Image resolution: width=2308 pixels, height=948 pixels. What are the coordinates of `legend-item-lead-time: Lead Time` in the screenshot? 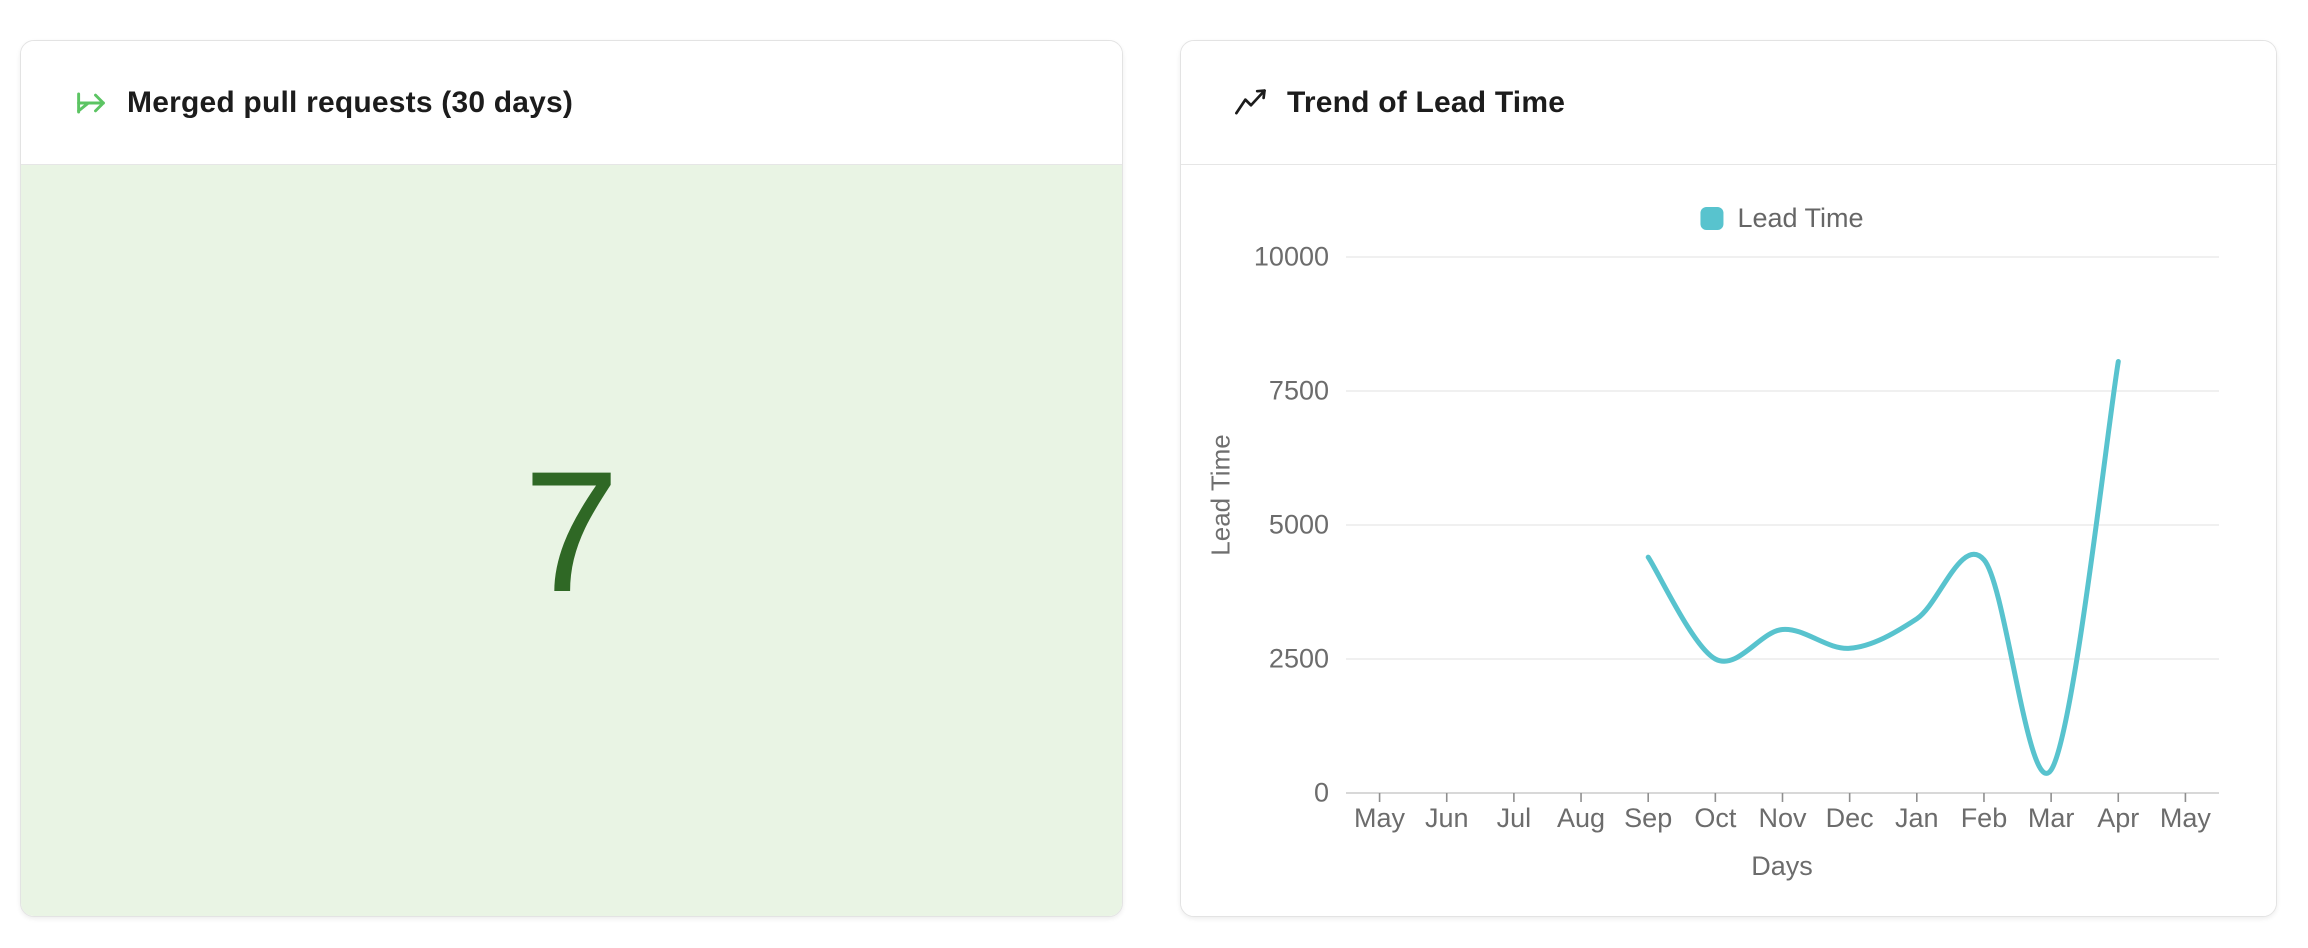 It's located at (1782, 218).